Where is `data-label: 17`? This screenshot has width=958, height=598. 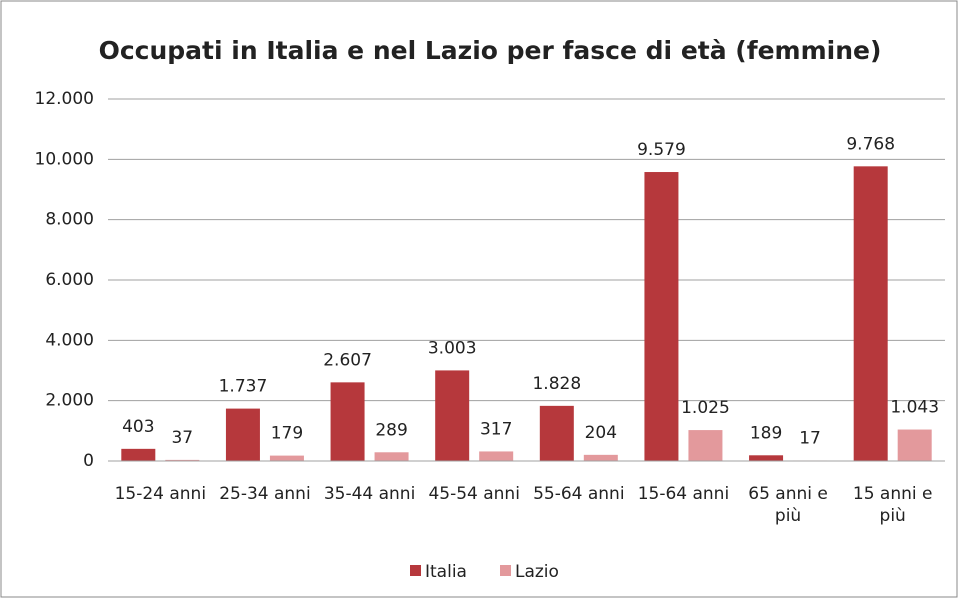 data-label: 17 is located at coordinates (810, 438).